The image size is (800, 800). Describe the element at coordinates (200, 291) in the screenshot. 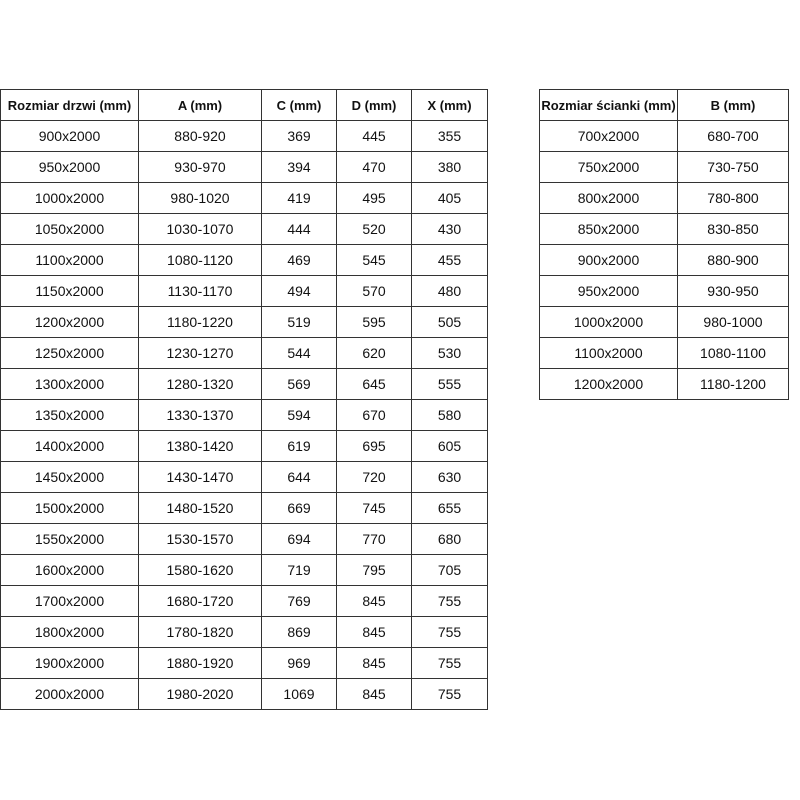

I see `table-cell: 1130-1170` at that location.